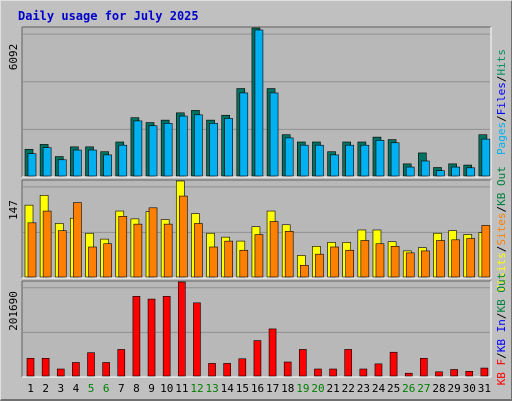 The width and height of the screenshot is (512, 401). I want to click on x-tick-label-8: 8, so click(136, 388).